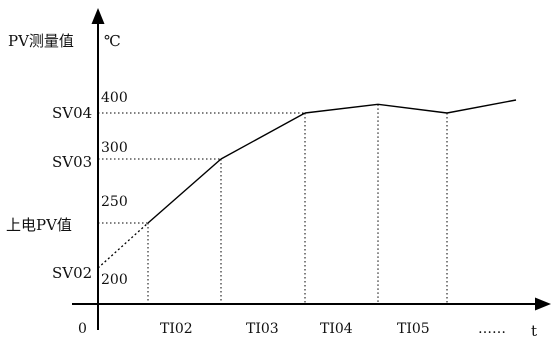 Image resolution: width=553 pixels, height=339 pixels. What do you see at coordinates (112, 41) in the screenshot?
I see `y-axis-unit: ℃` at bounding box center [112, 41].